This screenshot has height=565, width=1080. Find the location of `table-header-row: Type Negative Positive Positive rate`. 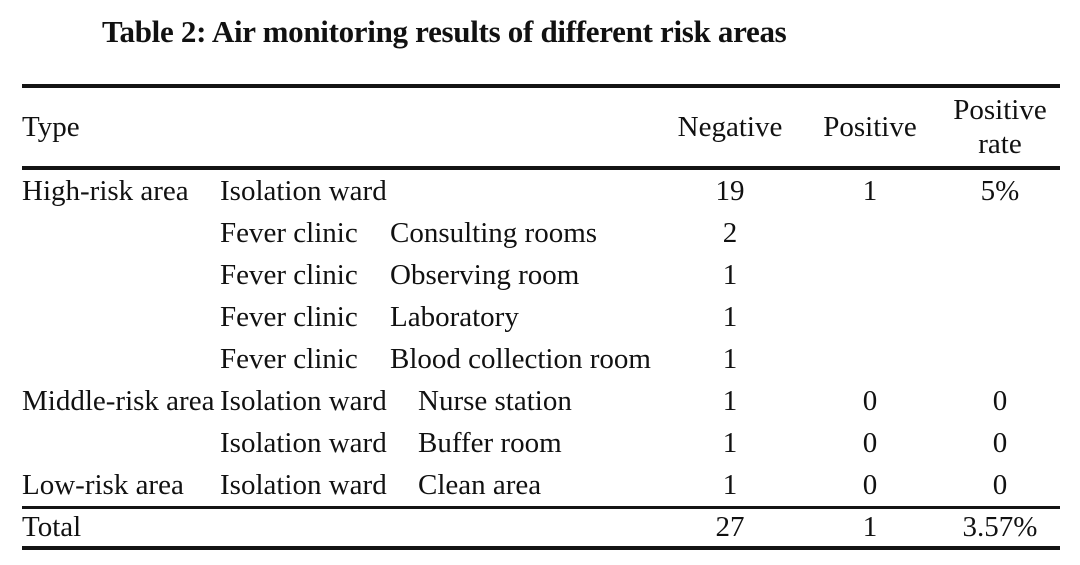

table-header-row: Type Negative Positive Positive rate is located at coordinates (541, 127).